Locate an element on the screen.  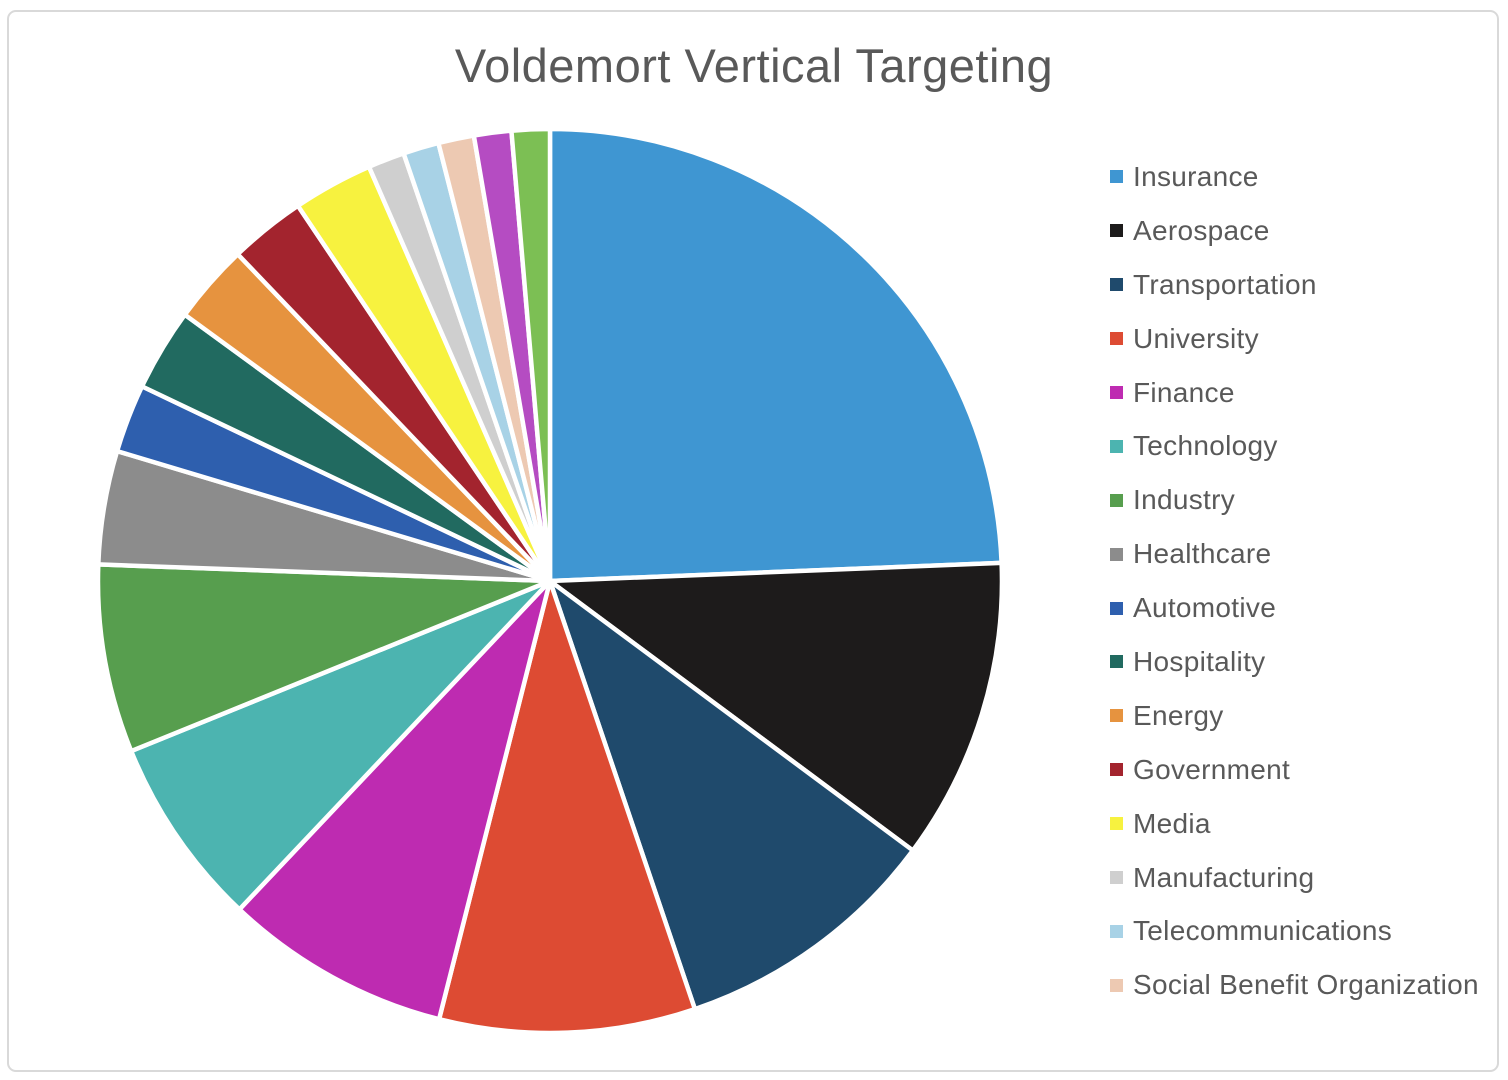
legend-item-healthcare: Healthcare is located at coordinates (1294, 554).